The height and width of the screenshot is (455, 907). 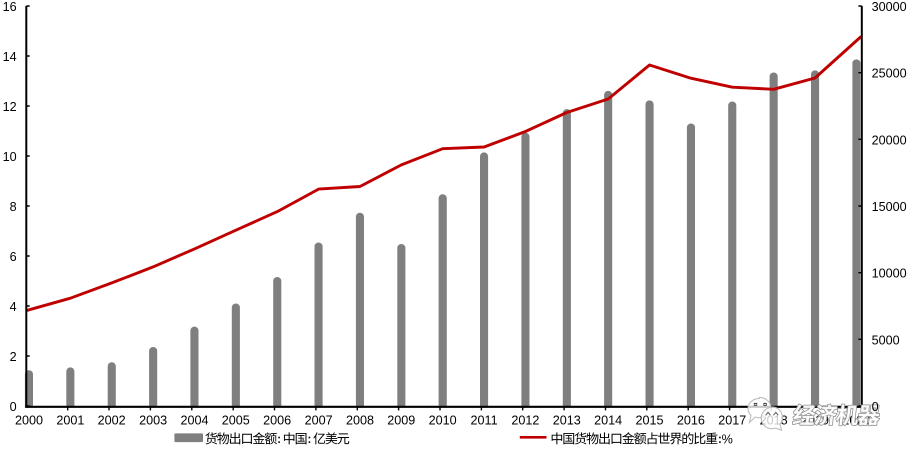 I want to click on svg-text: 2001, so click(x=70, y=421).